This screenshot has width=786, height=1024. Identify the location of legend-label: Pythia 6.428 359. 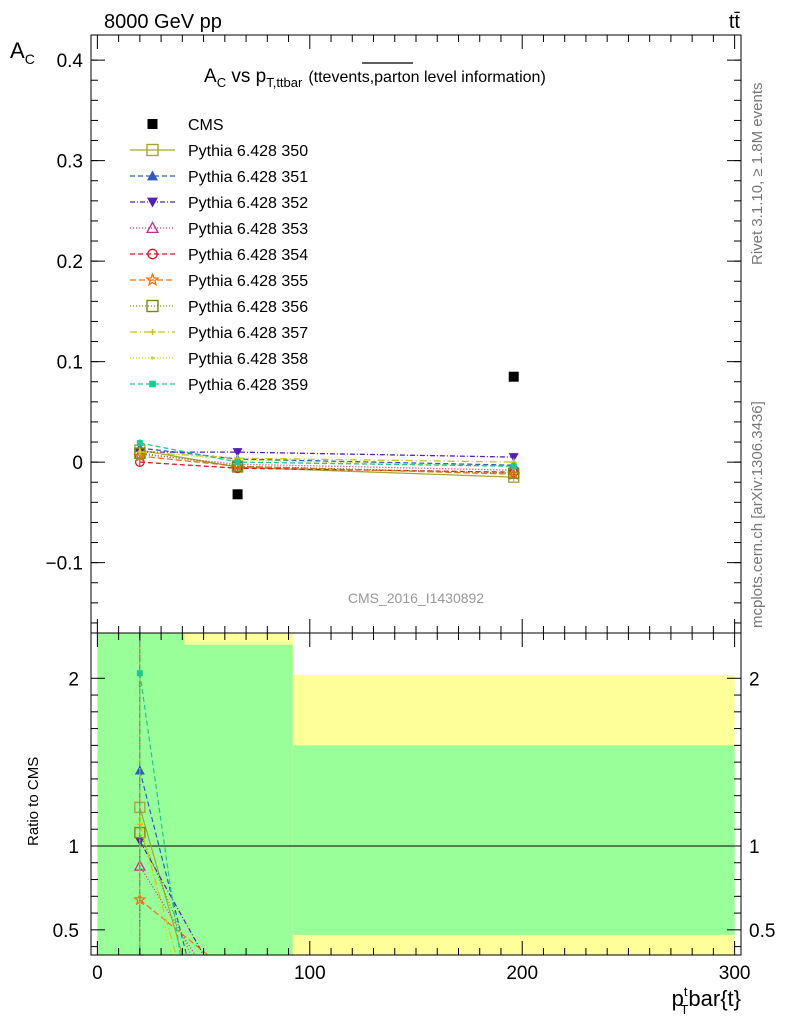
(248, 385).